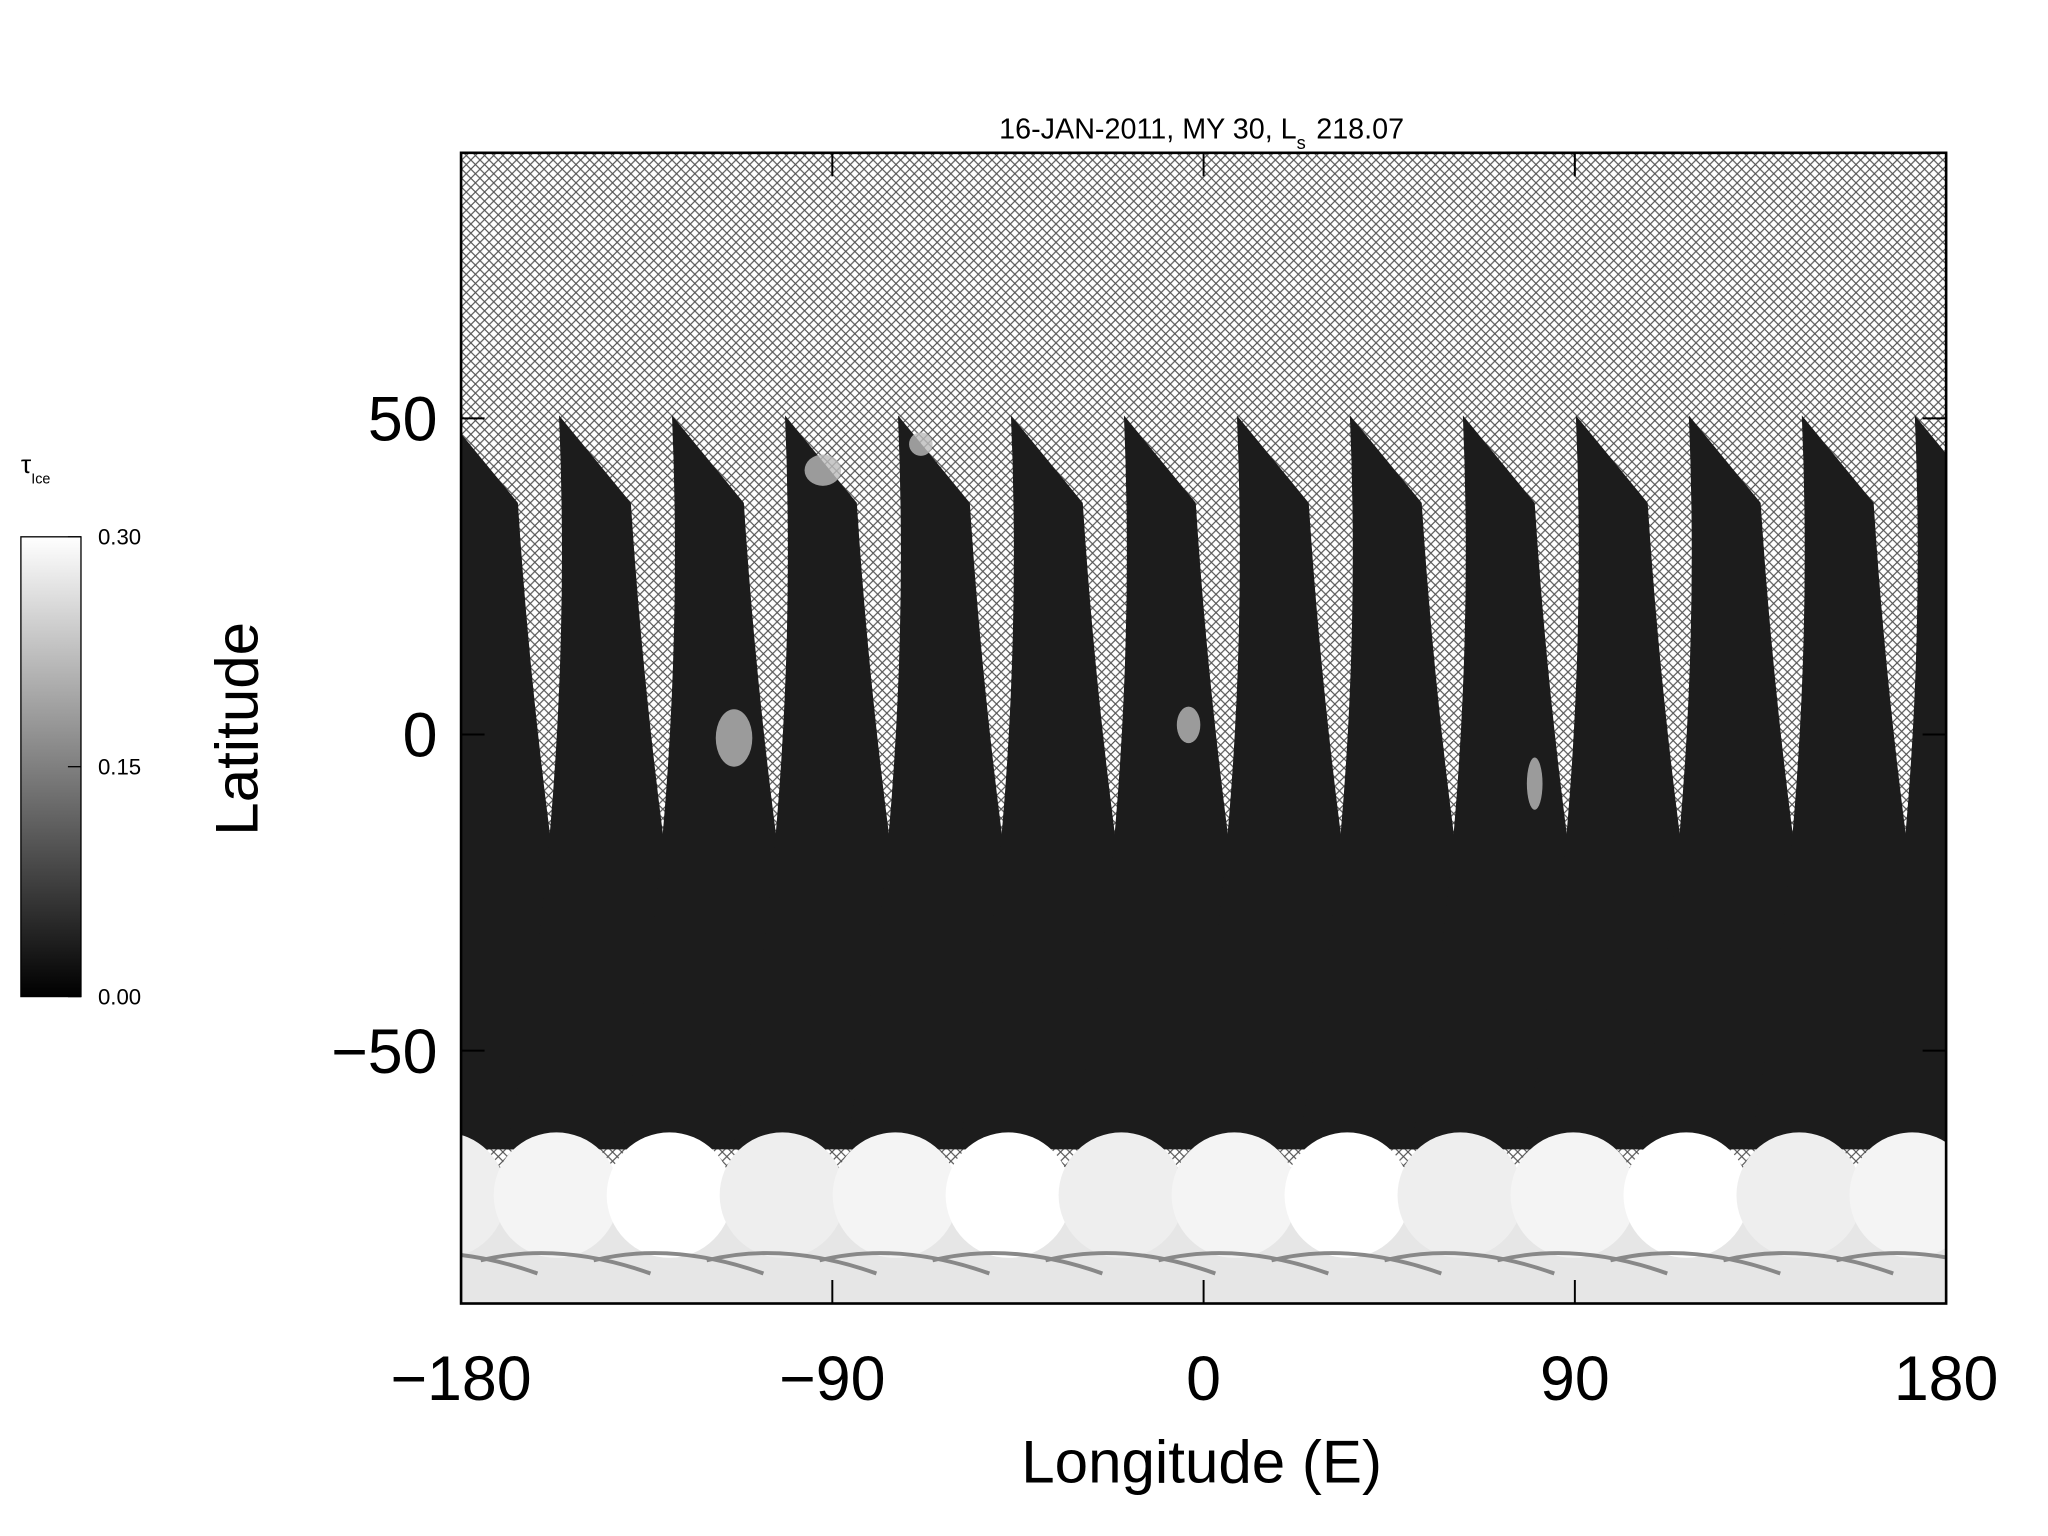  What do you see at coordinates (460, 1379) in the screenshot?
I see `x-tick-label: −180` at bounding box center [460, 1379].